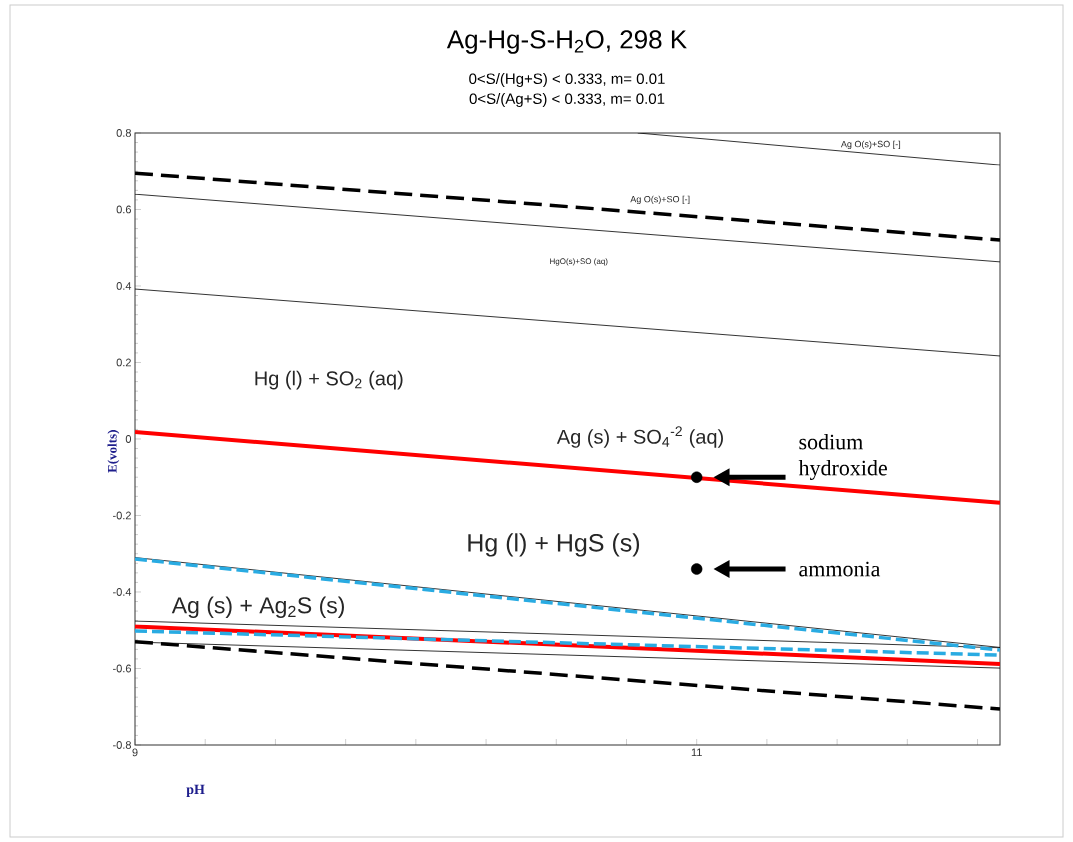 The width and height of the screenshot is (1073, 842). I want to click on y-tick-label: -0.6, so click(122, 668).